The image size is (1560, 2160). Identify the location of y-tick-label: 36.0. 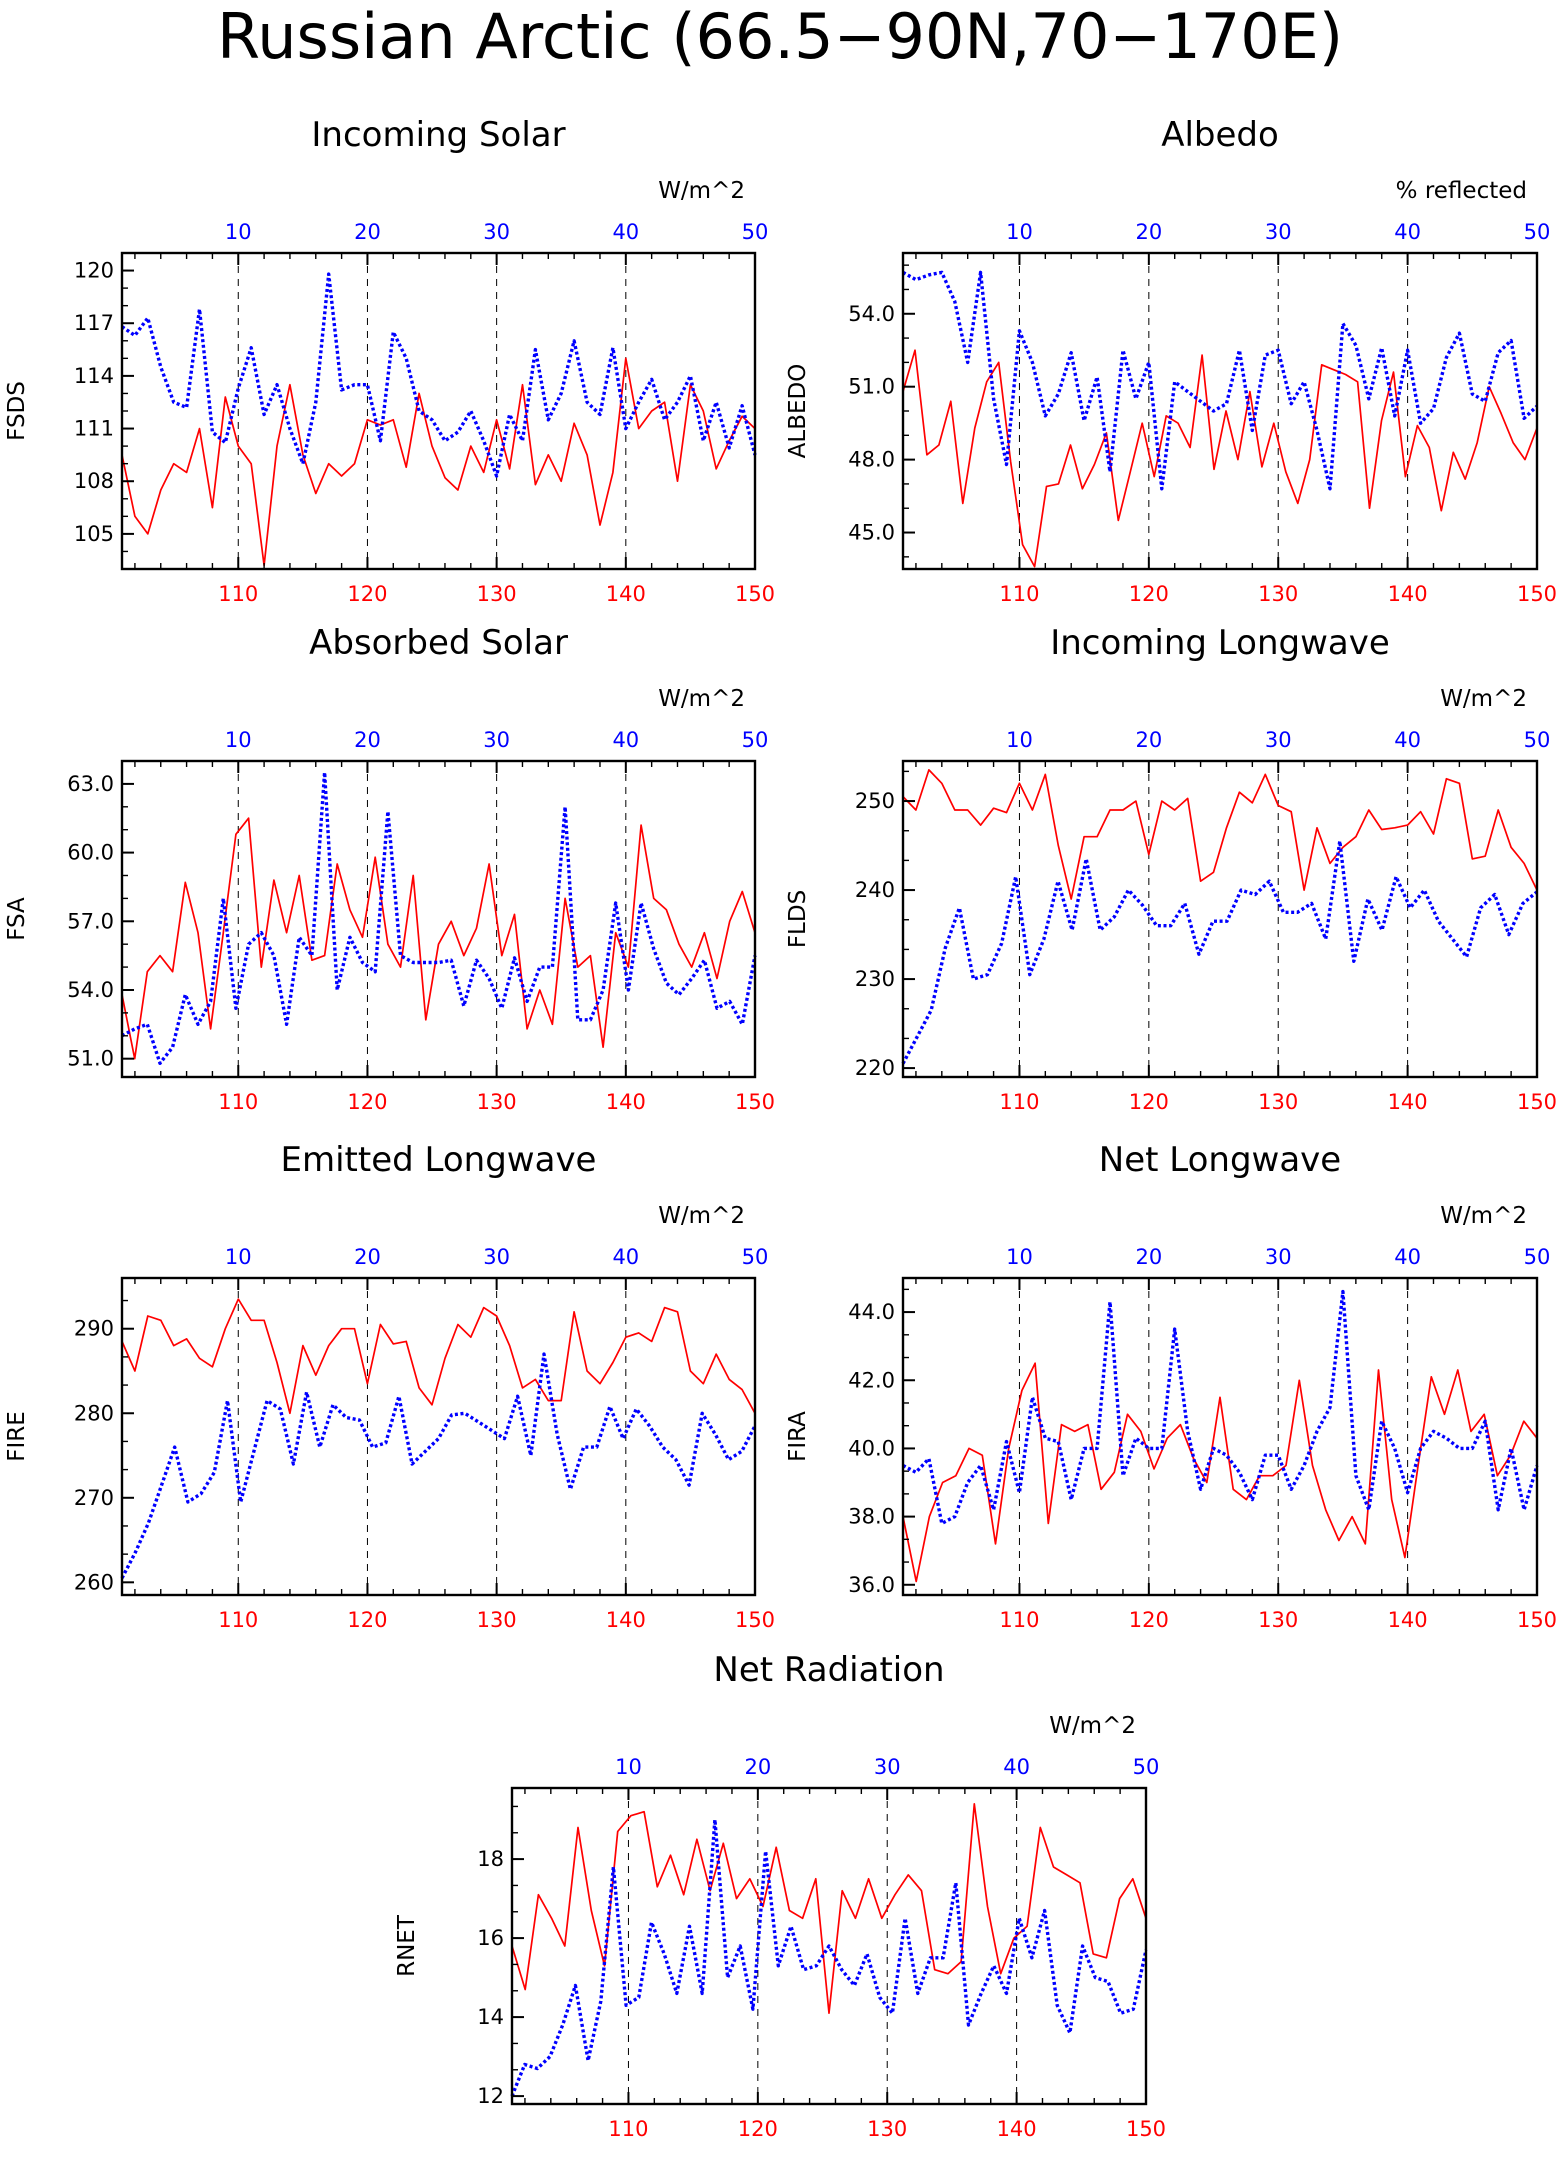
(871, 1585).